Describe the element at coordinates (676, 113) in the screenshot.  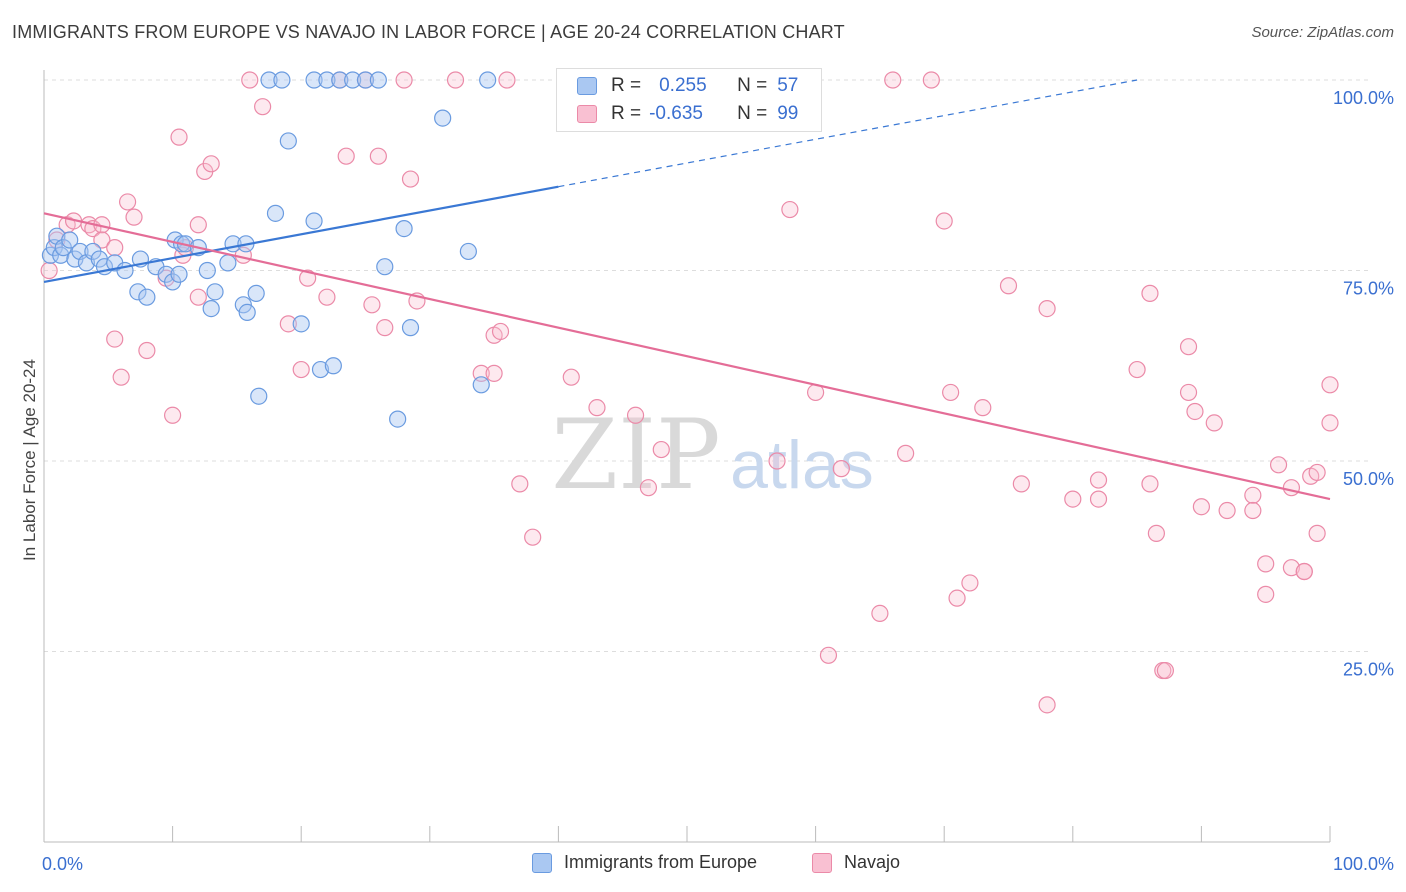
I see `navajo-r-value: -0.635` at that location.